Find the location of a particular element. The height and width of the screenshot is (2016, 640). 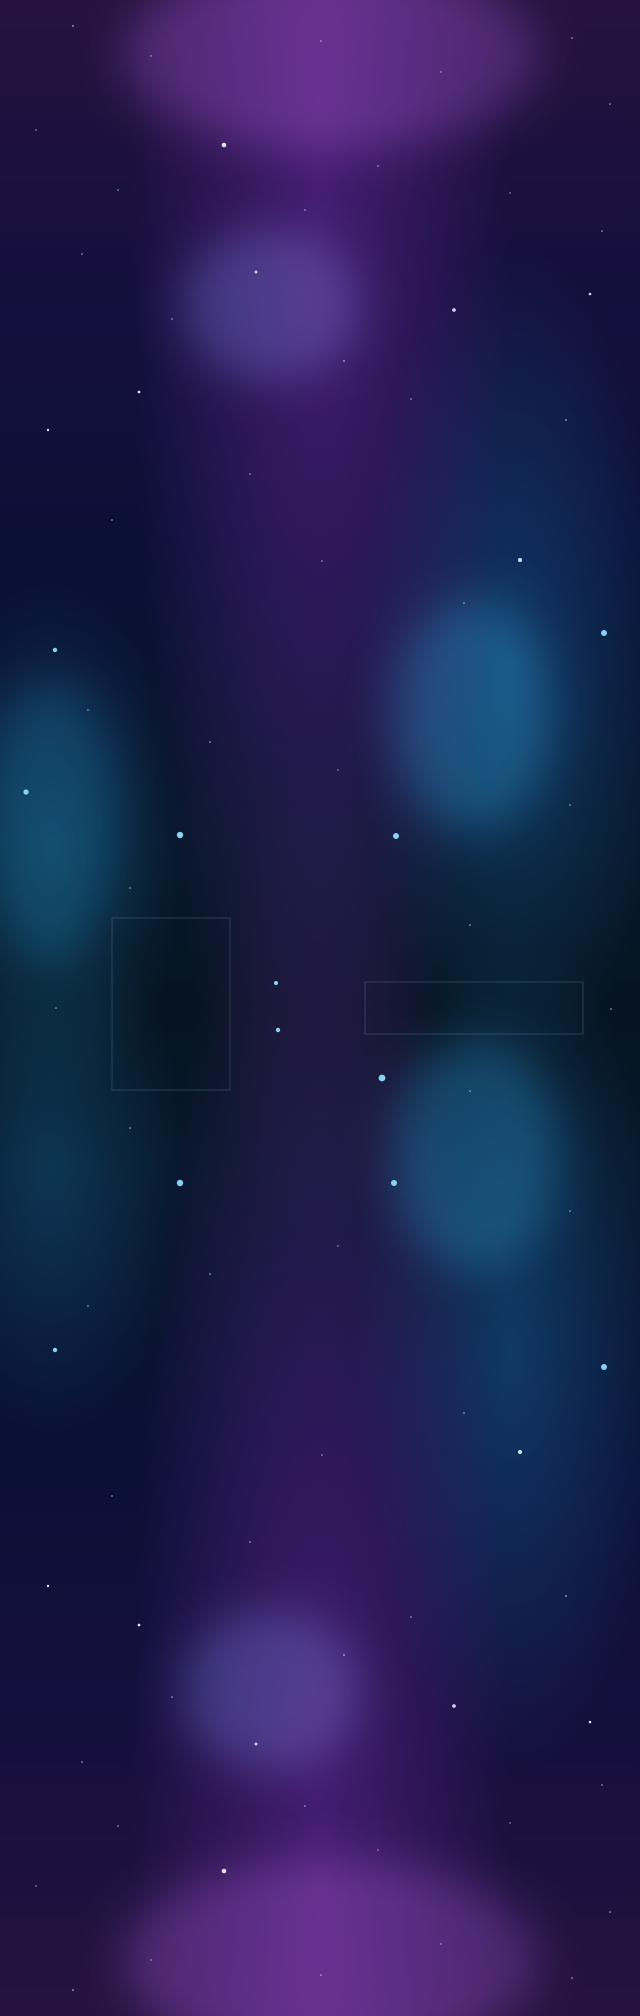

blue-nebula-lower-left is located at coordinates (270, 1690).